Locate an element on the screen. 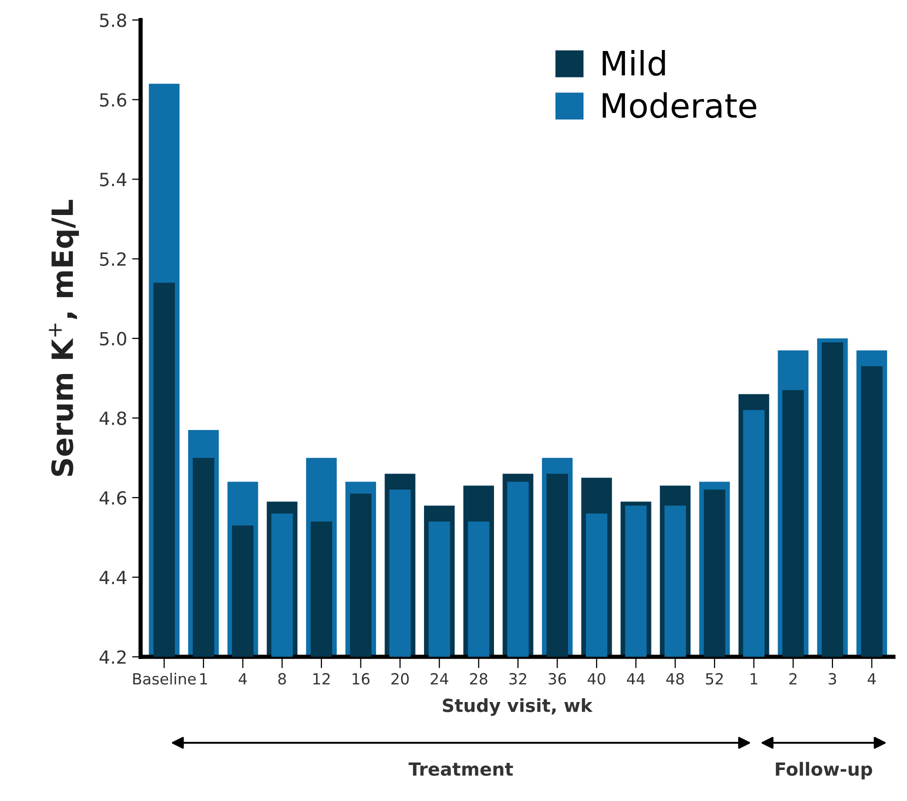 Image resolution: width=907 pixels, height=801 pixels. x-tick-label: 3 is located at coordinates (832, 679).